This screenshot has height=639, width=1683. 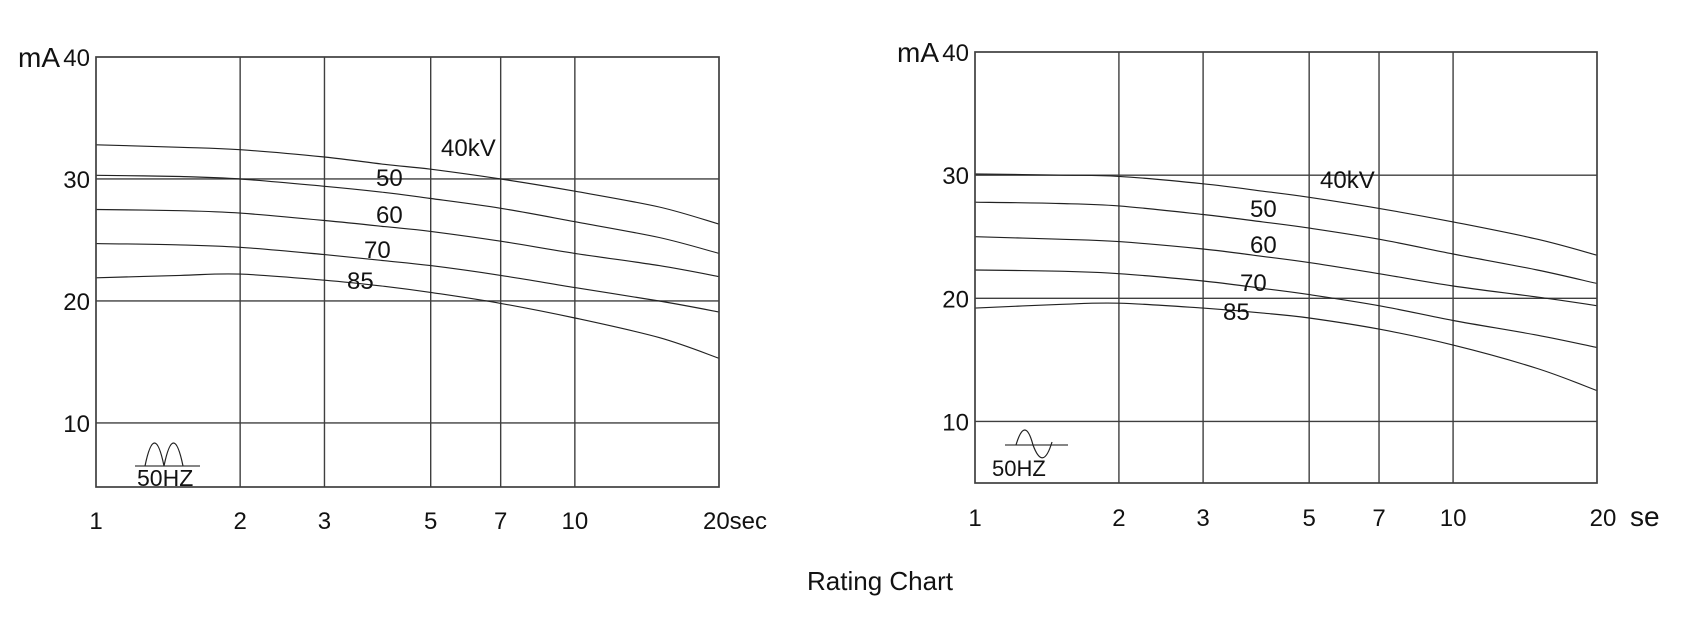 What do you see at coordinates (880, 581) in the screenshot?
I see `chart-title: Rating Chart` at bounding box center [880, 581].